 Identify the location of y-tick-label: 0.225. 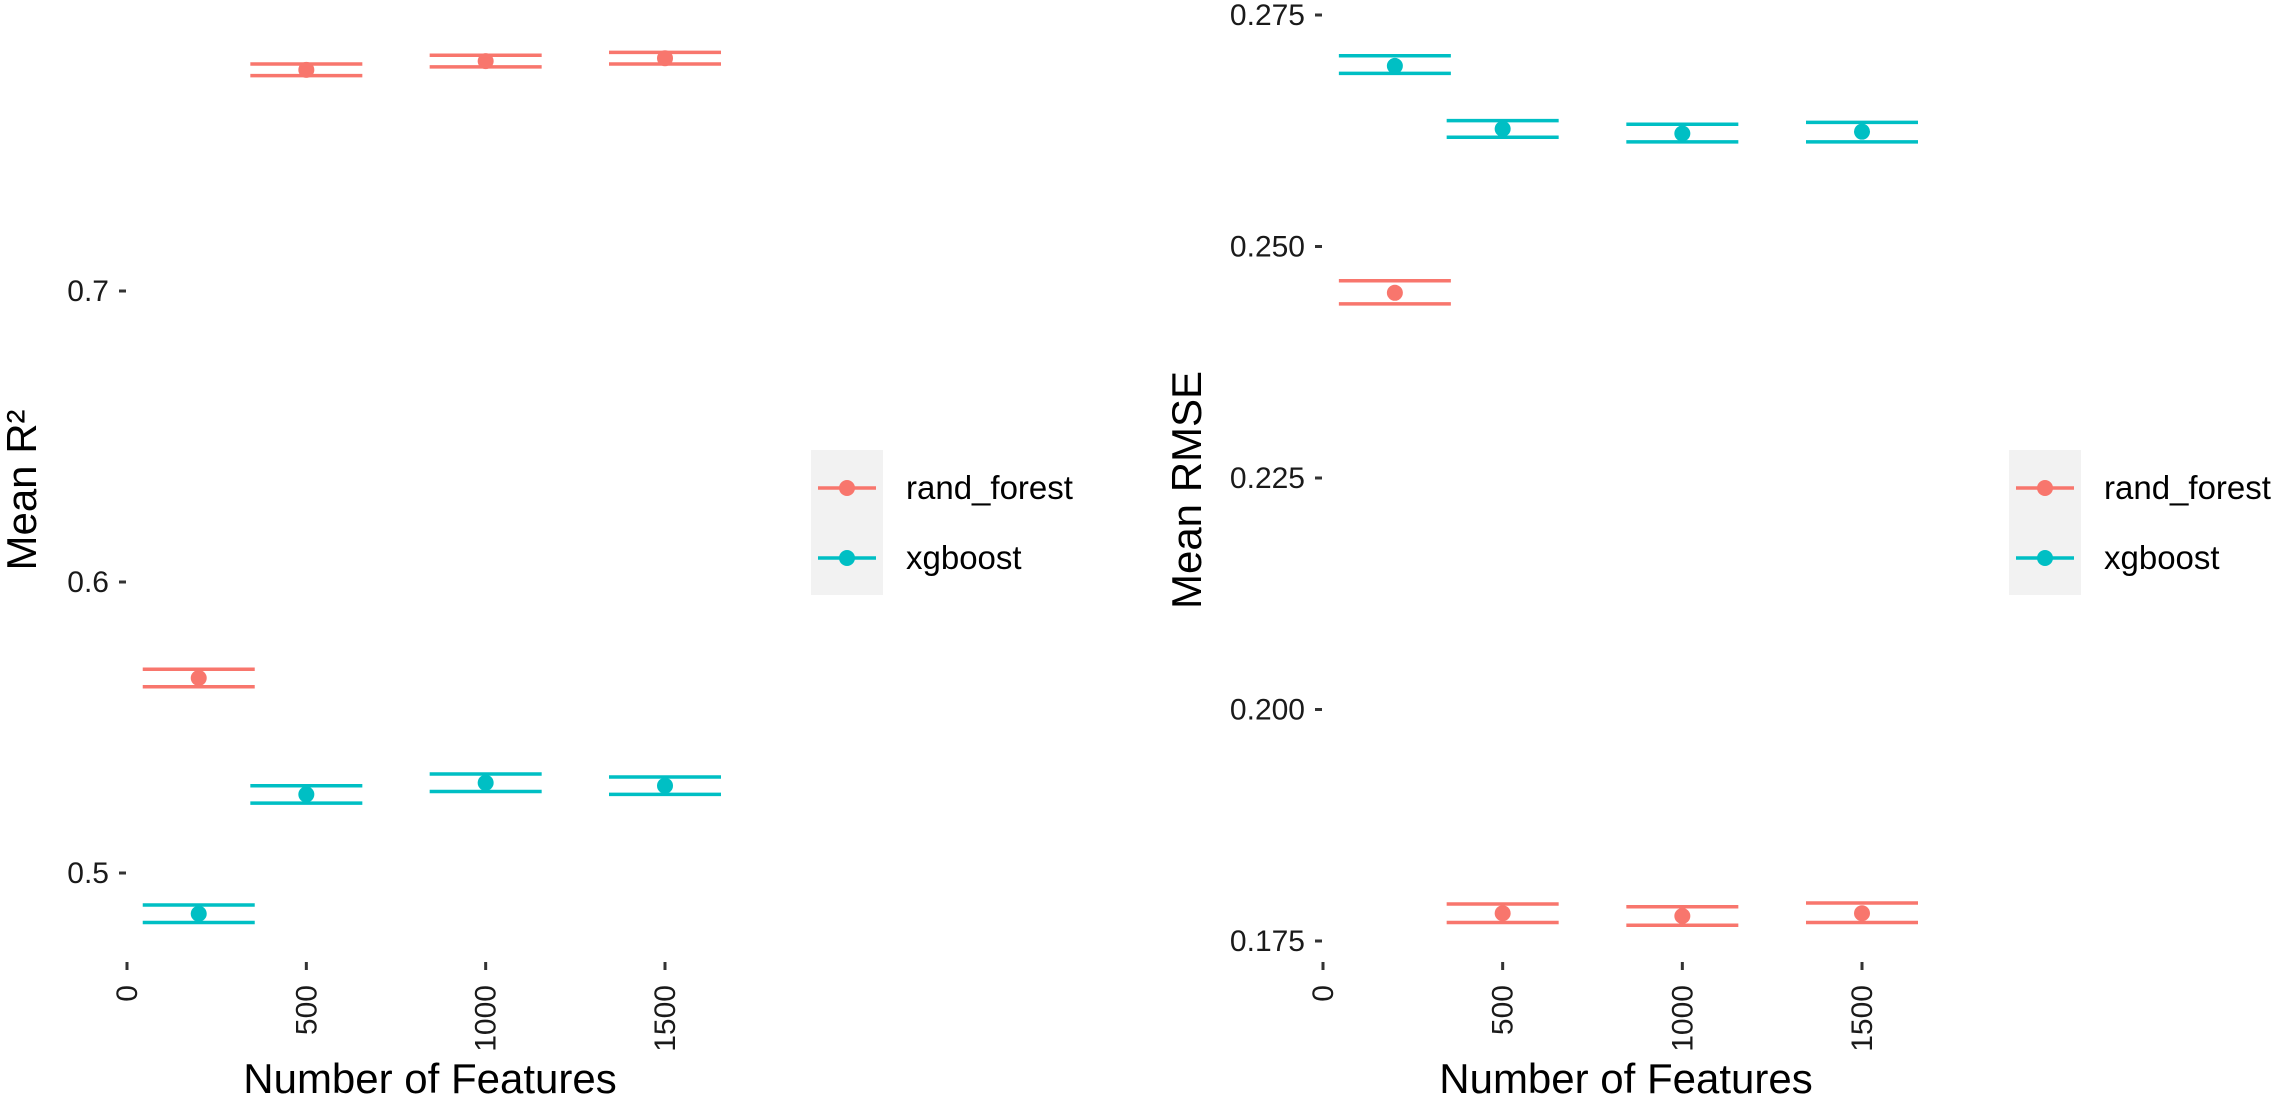
(1267, 478).